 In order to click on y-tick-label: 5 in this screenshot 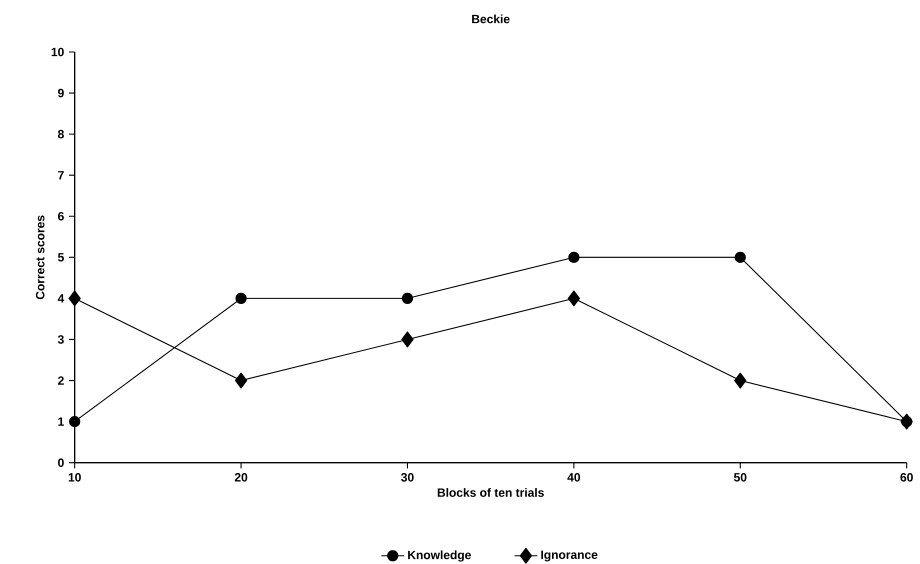, I will do `click(61, 257)`.